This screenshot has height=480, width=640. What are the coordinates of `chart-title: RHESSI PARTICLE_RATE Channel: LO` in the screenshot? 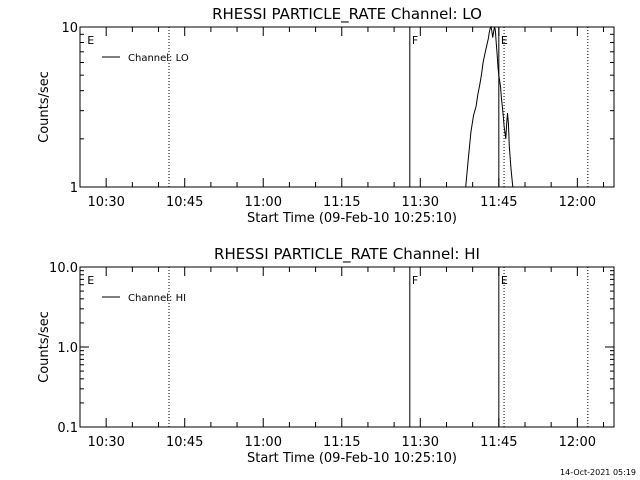 It's located at (347, 14).